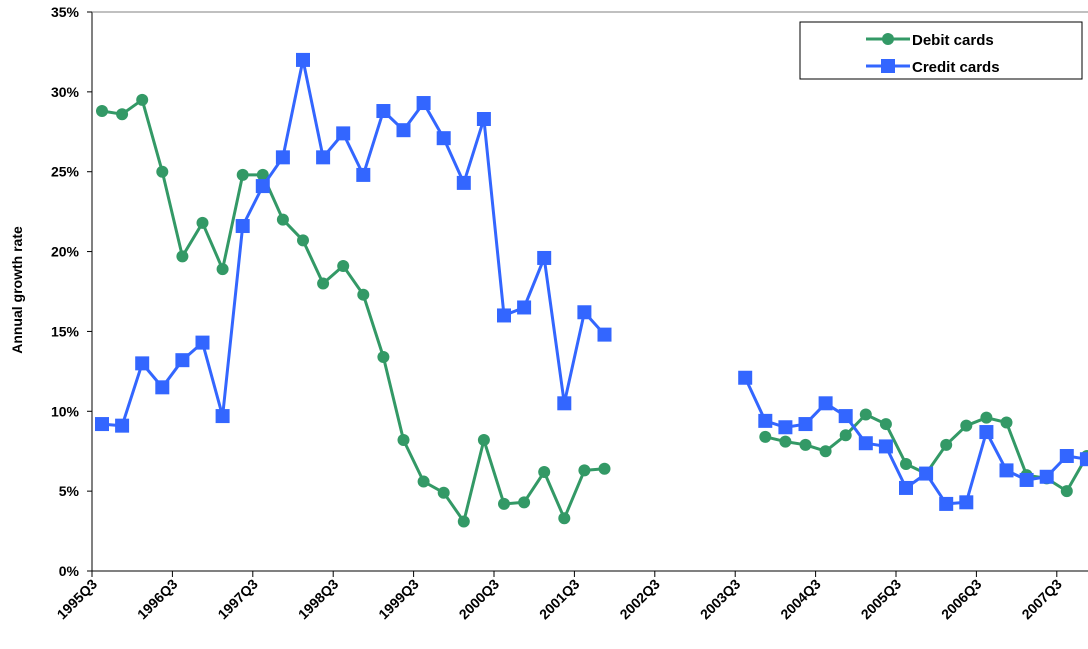 The height and width of the screenshot is (649, 1088). I want to click on y-tick-label: 15%, so click(65, 331).